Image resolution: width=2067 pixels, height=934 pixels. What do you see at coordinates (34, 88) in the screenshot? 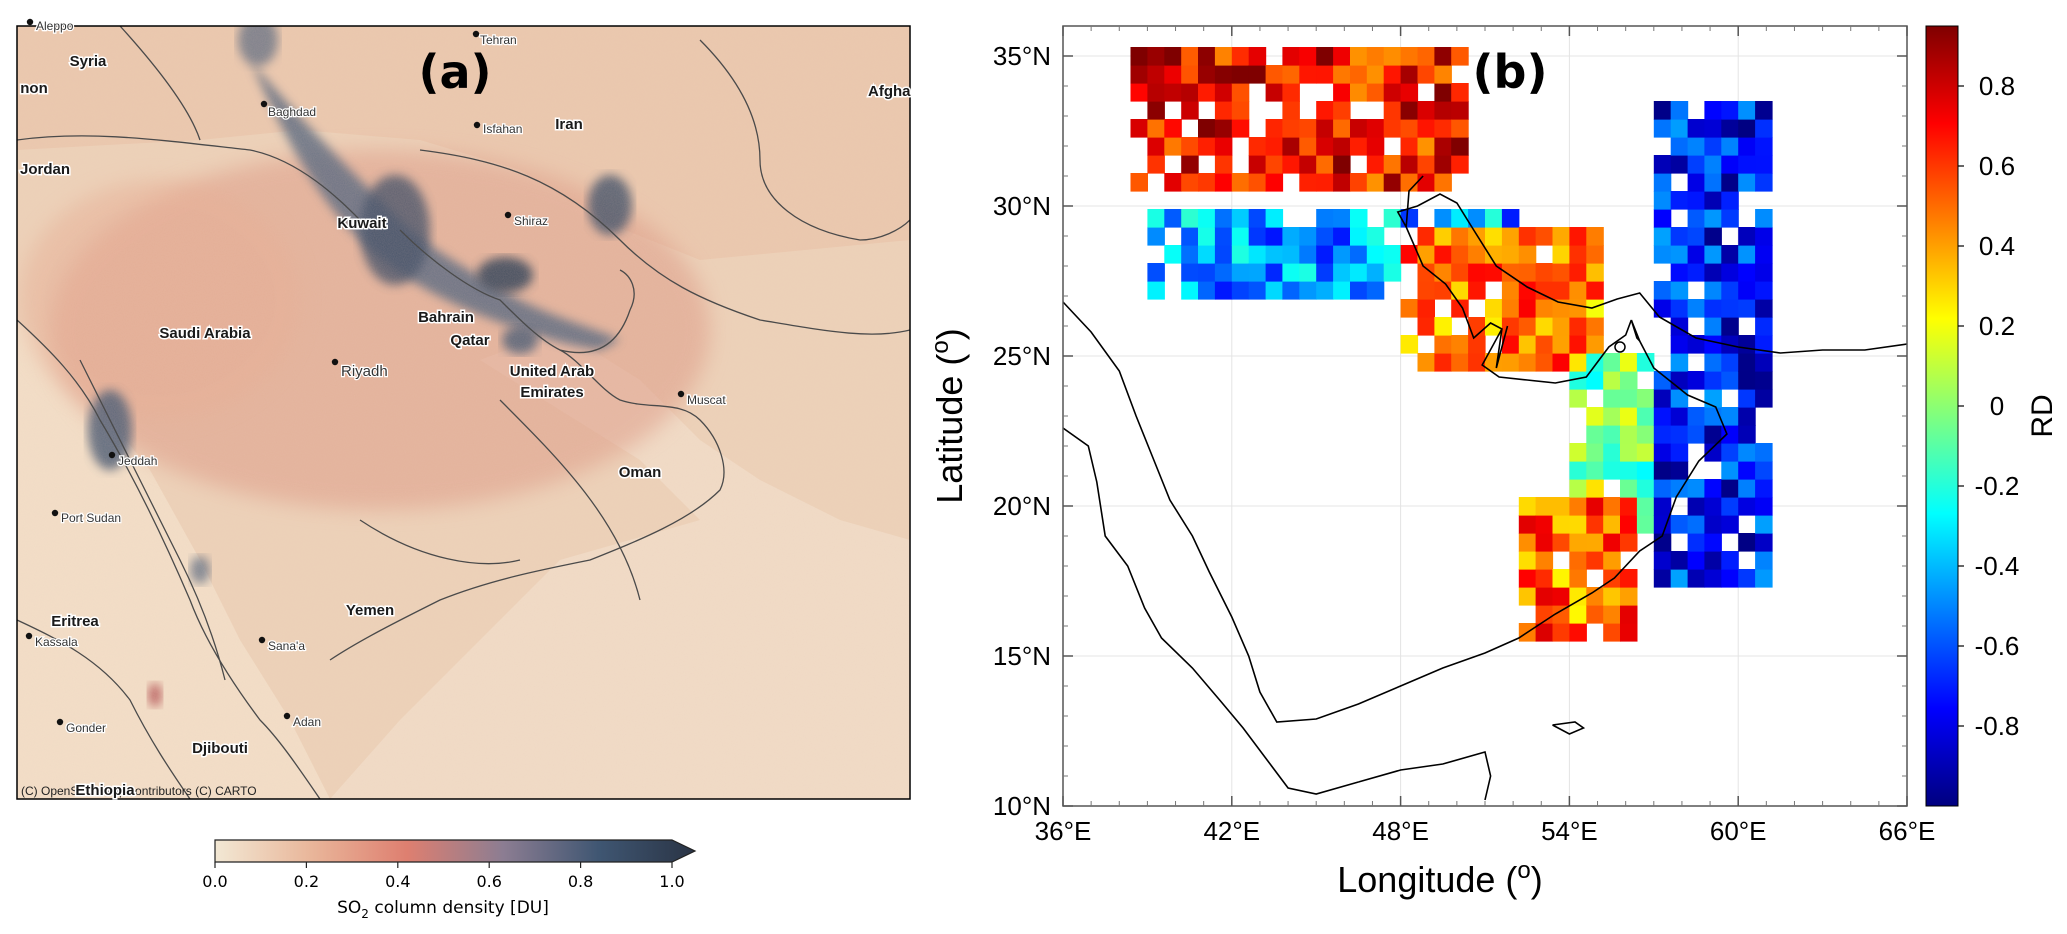
I see `country-label: non` at bounding box center [34, 88].